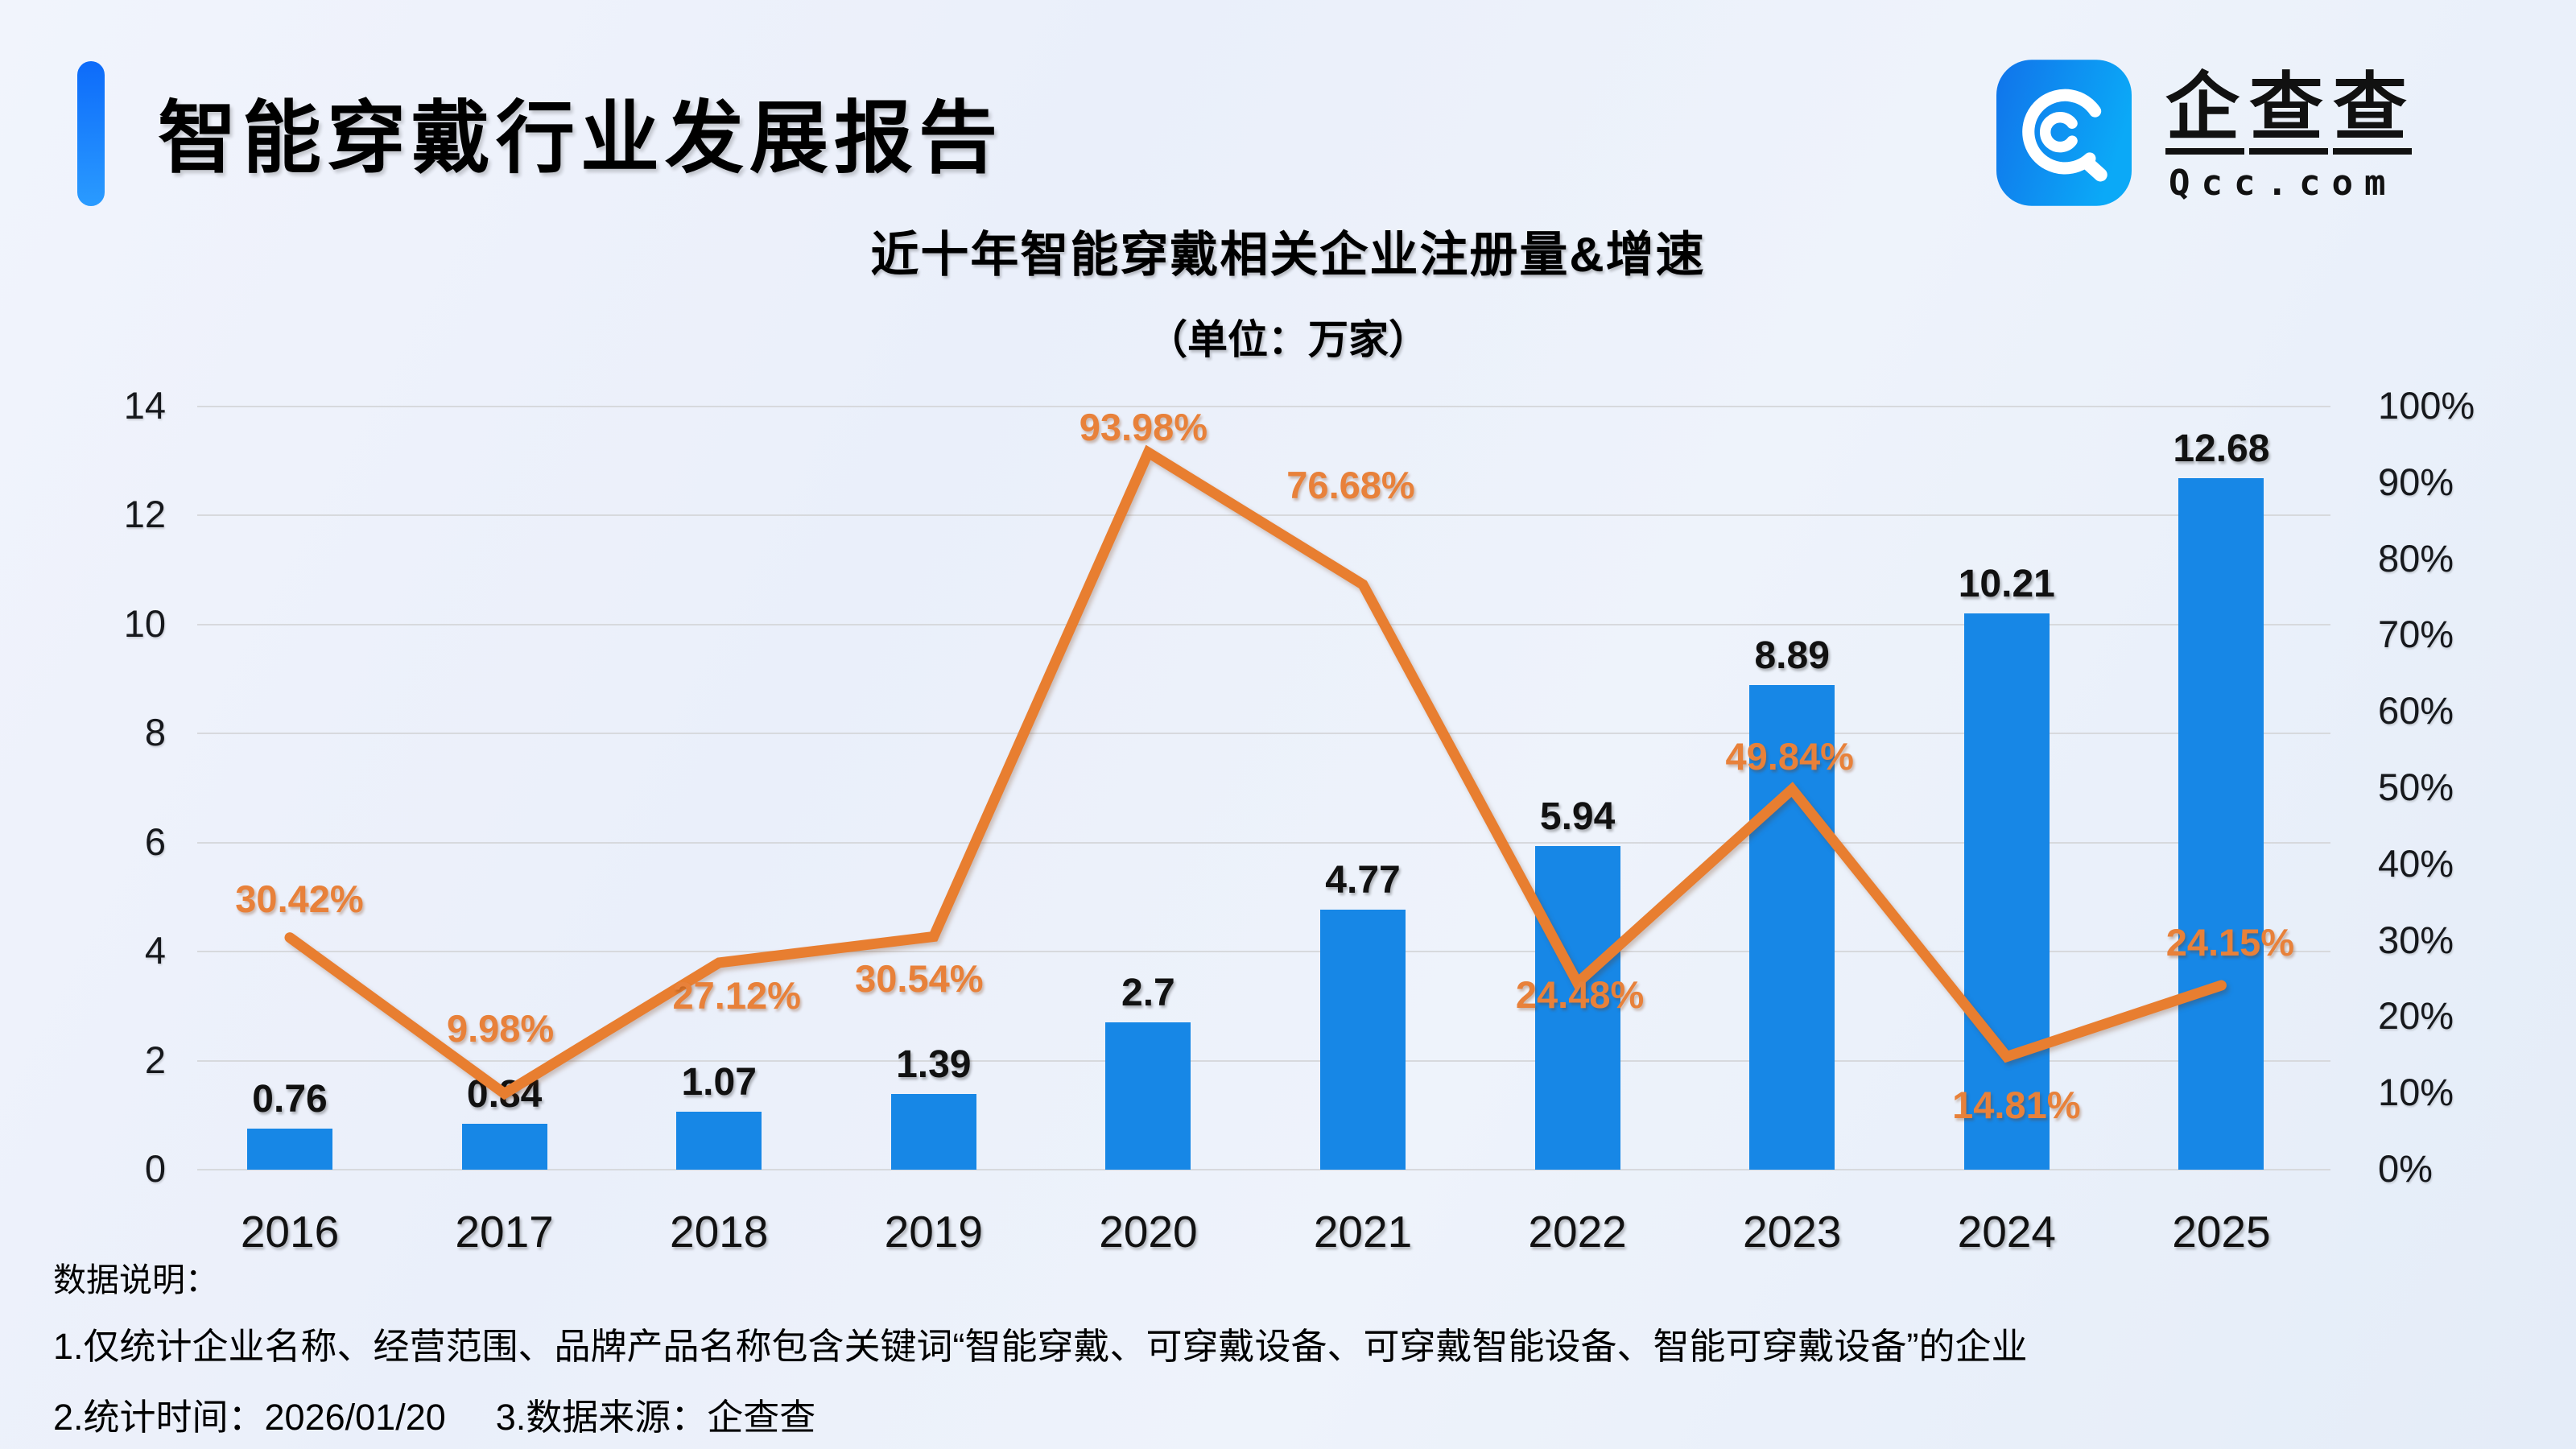 The height and width of the screenshot is (1449, 2576). I want to click on x-axis-label-2024: 2024, so click(2006, 1232).